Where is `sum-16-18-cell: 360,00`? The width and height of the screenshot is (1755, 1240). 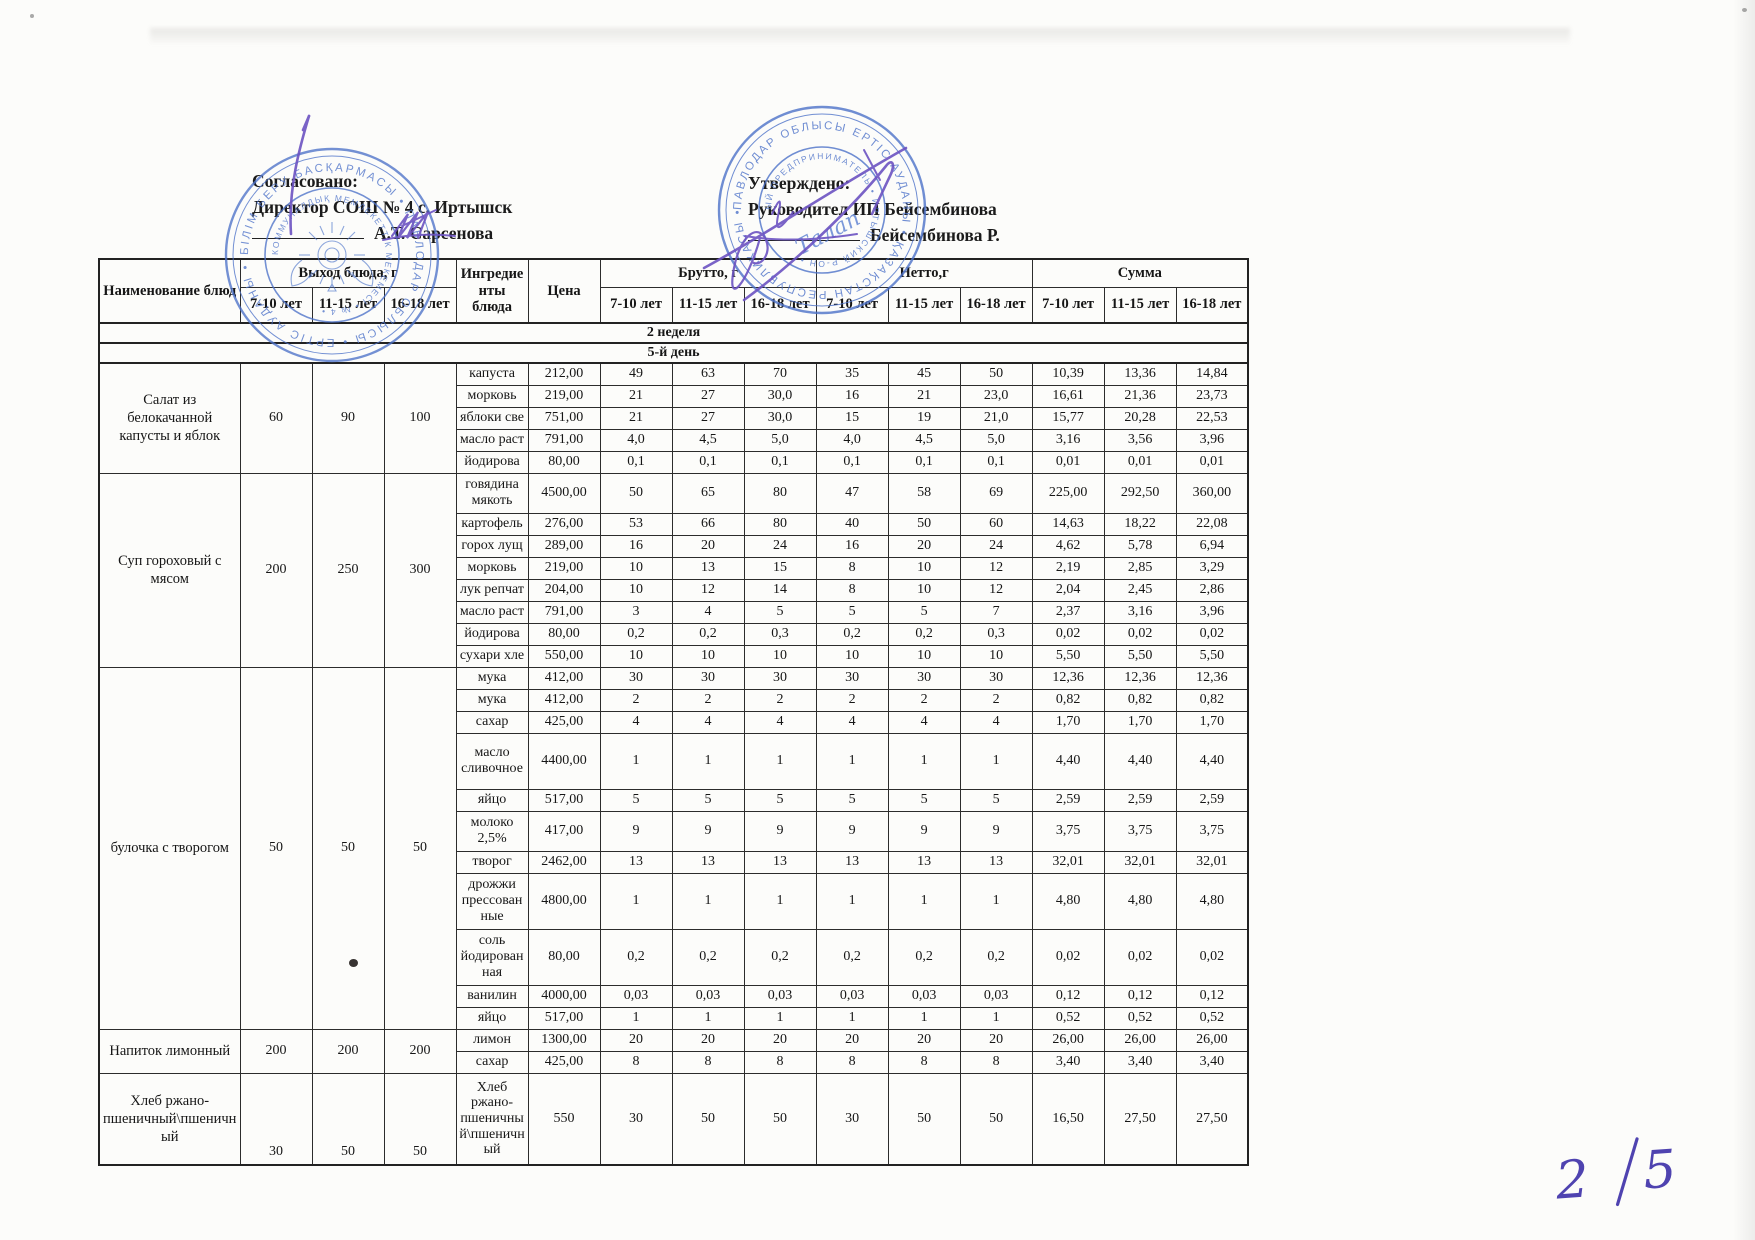
sum-16-18-cell: 360,00 is located at coordinates (1212, 493).